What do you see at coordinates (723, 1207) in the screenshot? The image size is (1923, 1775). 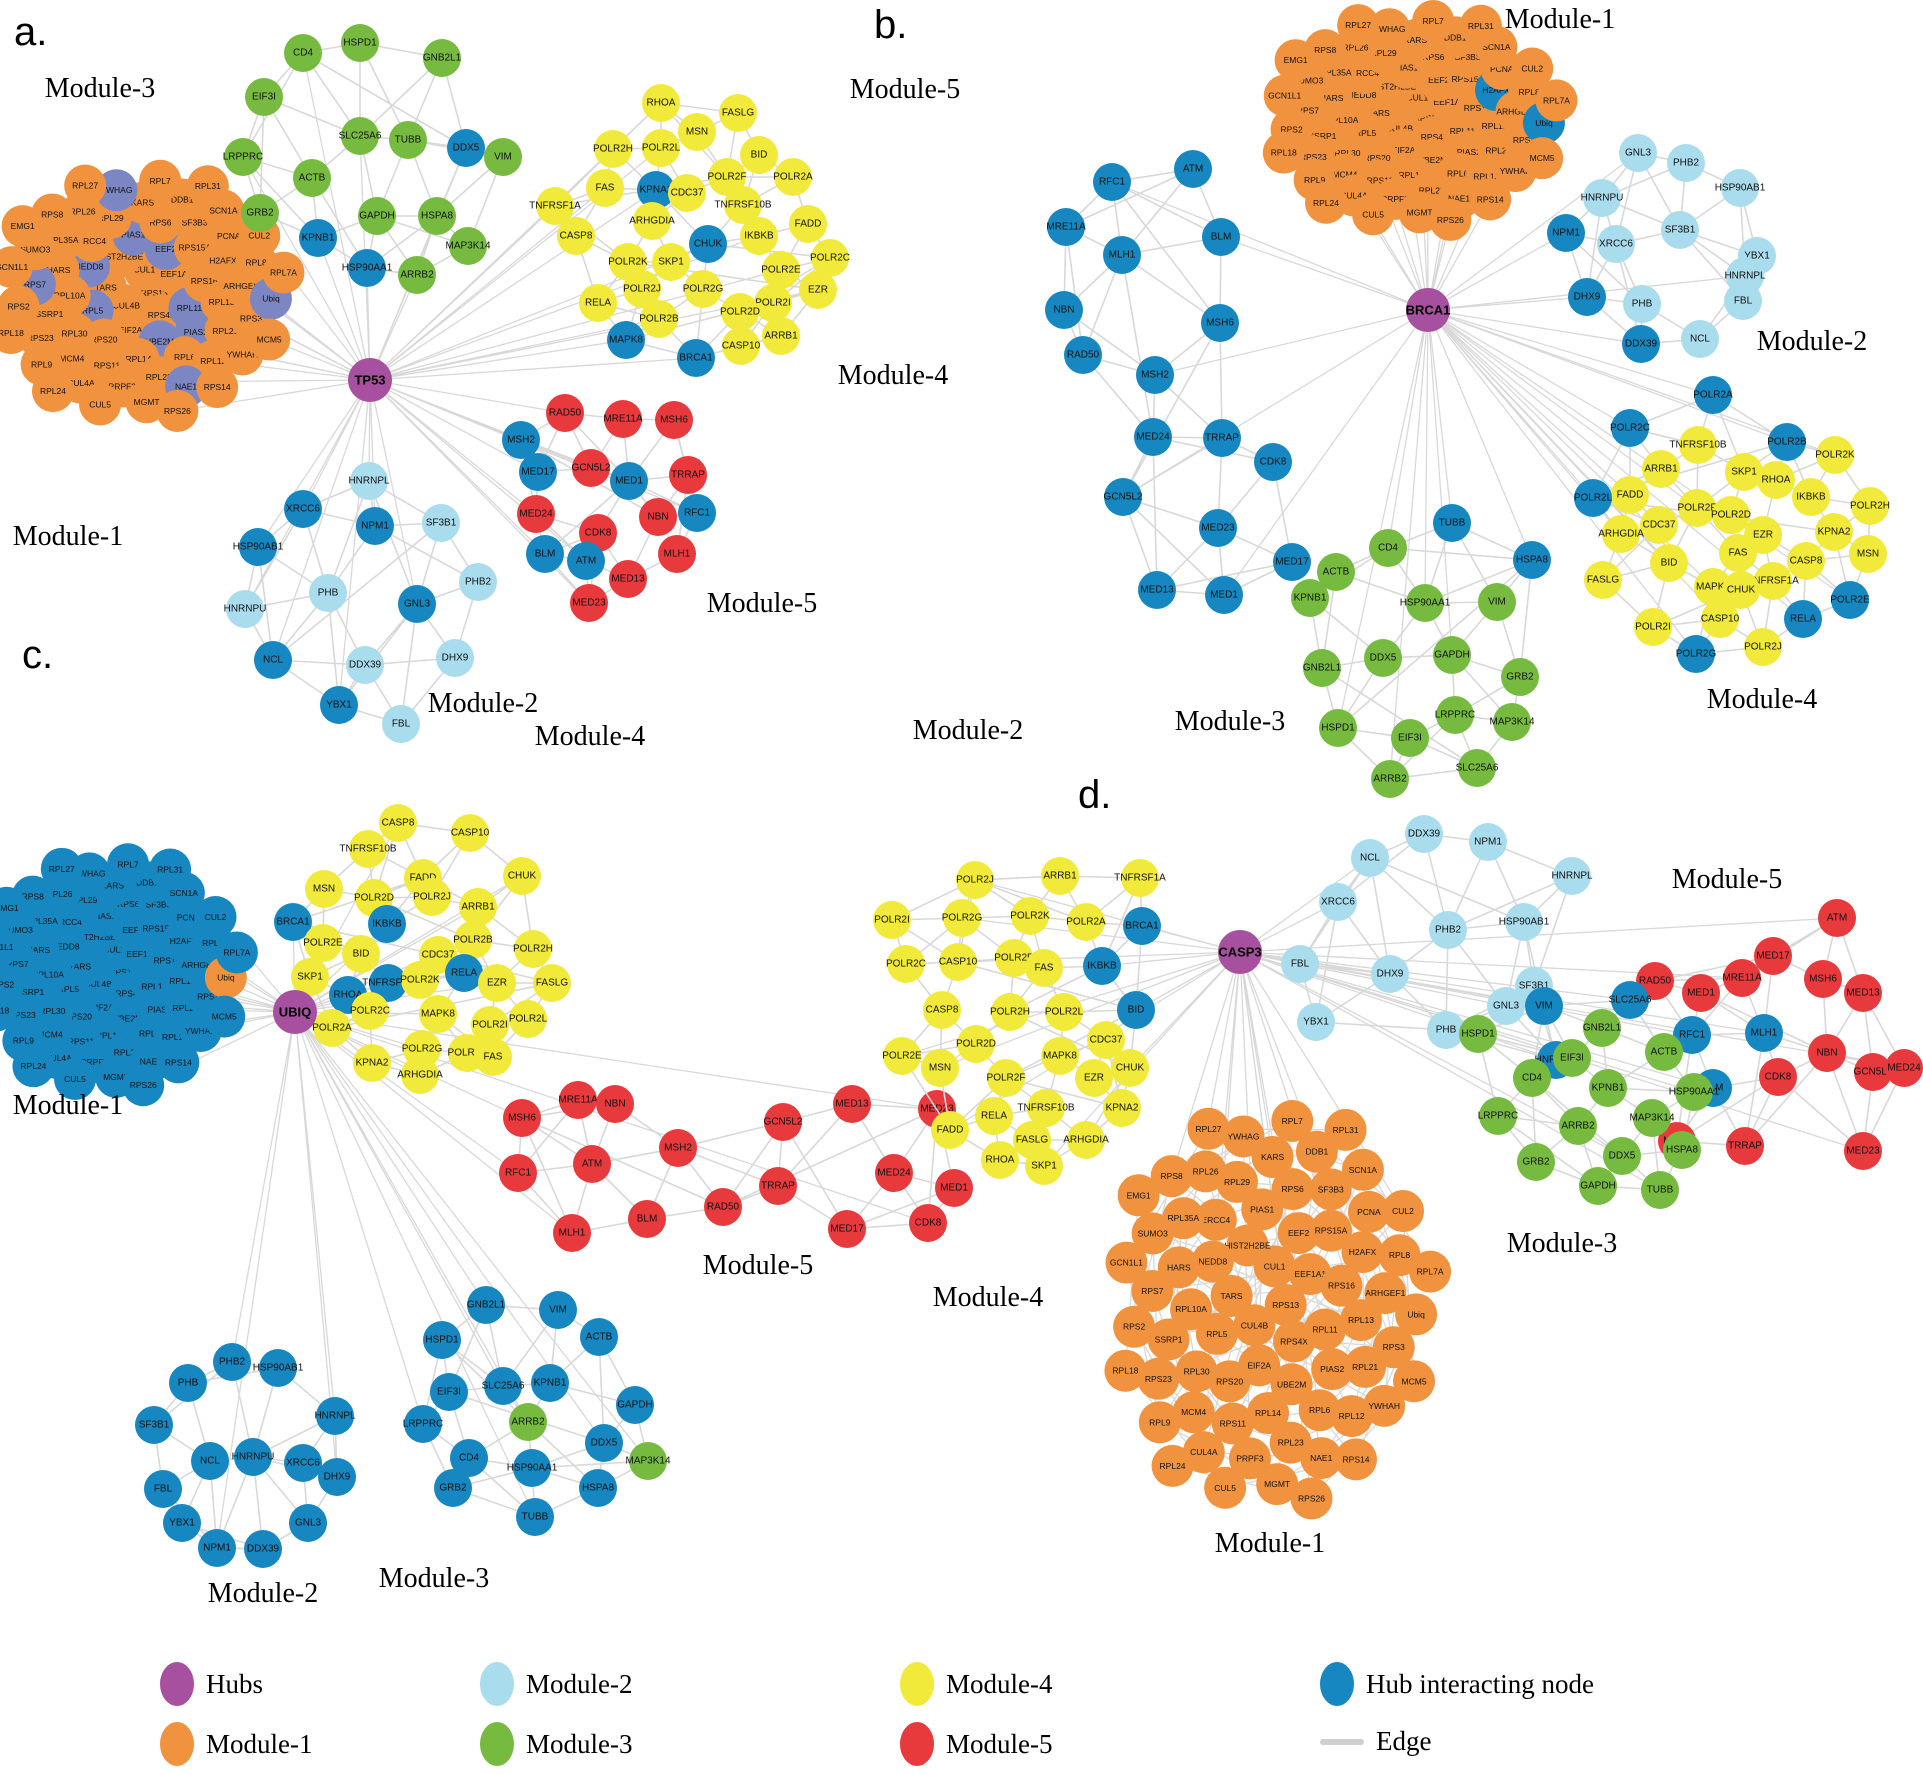 I see `node-RAD50` at bounding box center [723, 1207].